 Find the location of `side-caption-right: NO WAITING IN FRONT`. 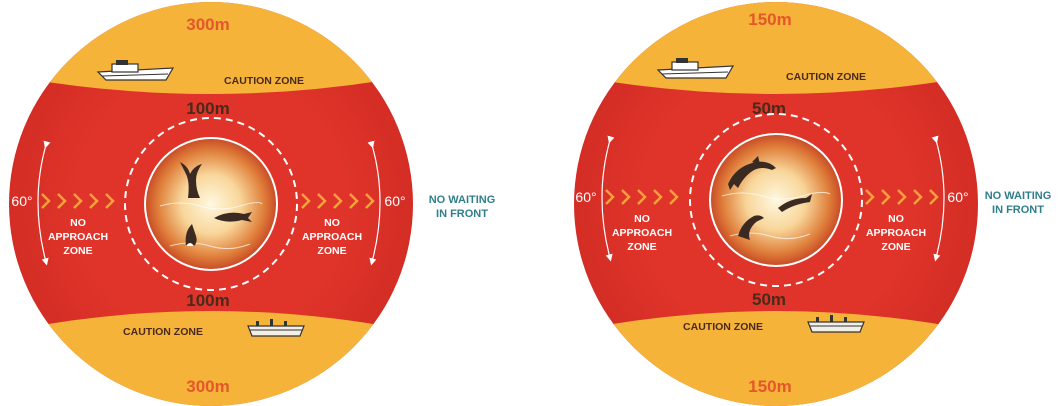

side-caption-right: NO WAITING IN FRONT is located at coordinates (1018, 203).